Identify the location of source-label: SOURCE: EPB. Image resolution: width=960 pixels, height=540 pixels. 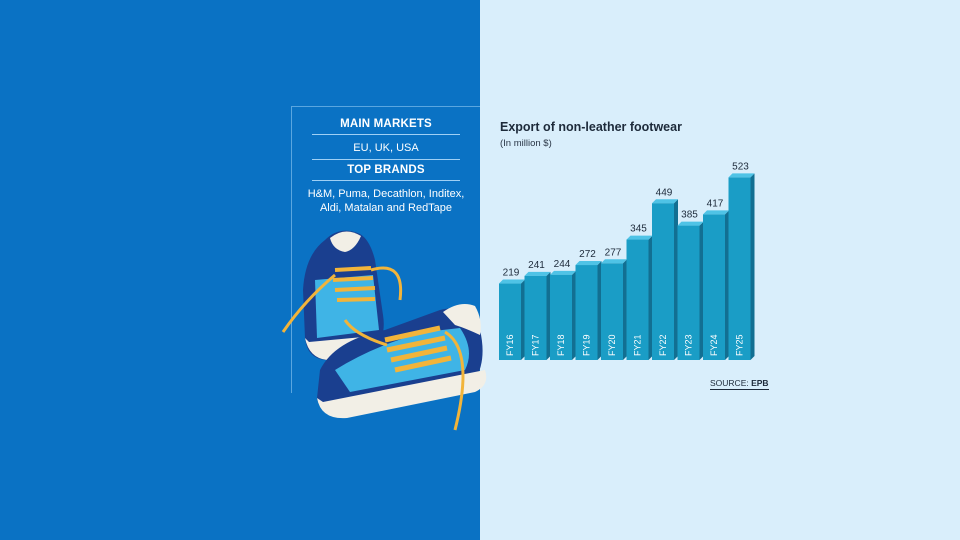
(739, 384).